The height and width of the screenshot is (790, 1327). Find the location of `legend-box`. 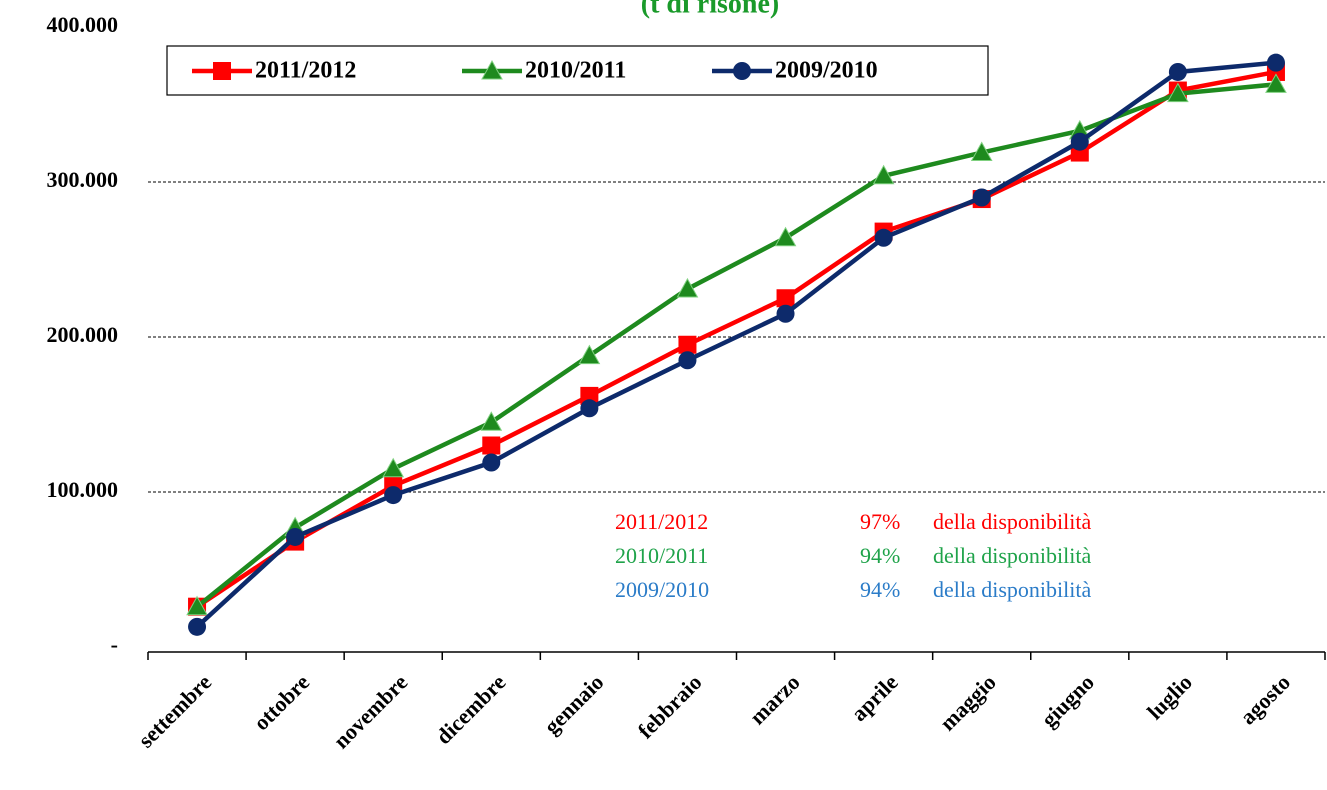

legend-box is located at coordinates (577, 70).